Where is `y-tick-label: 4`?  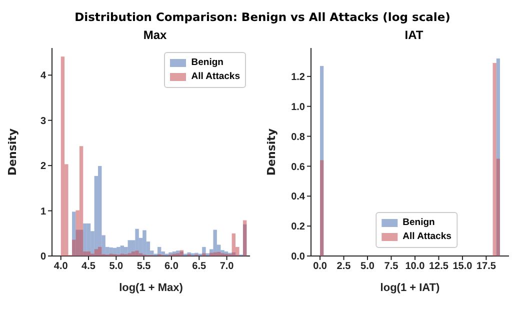
y-tick-label: 4 is located at coordinates (43, 76).